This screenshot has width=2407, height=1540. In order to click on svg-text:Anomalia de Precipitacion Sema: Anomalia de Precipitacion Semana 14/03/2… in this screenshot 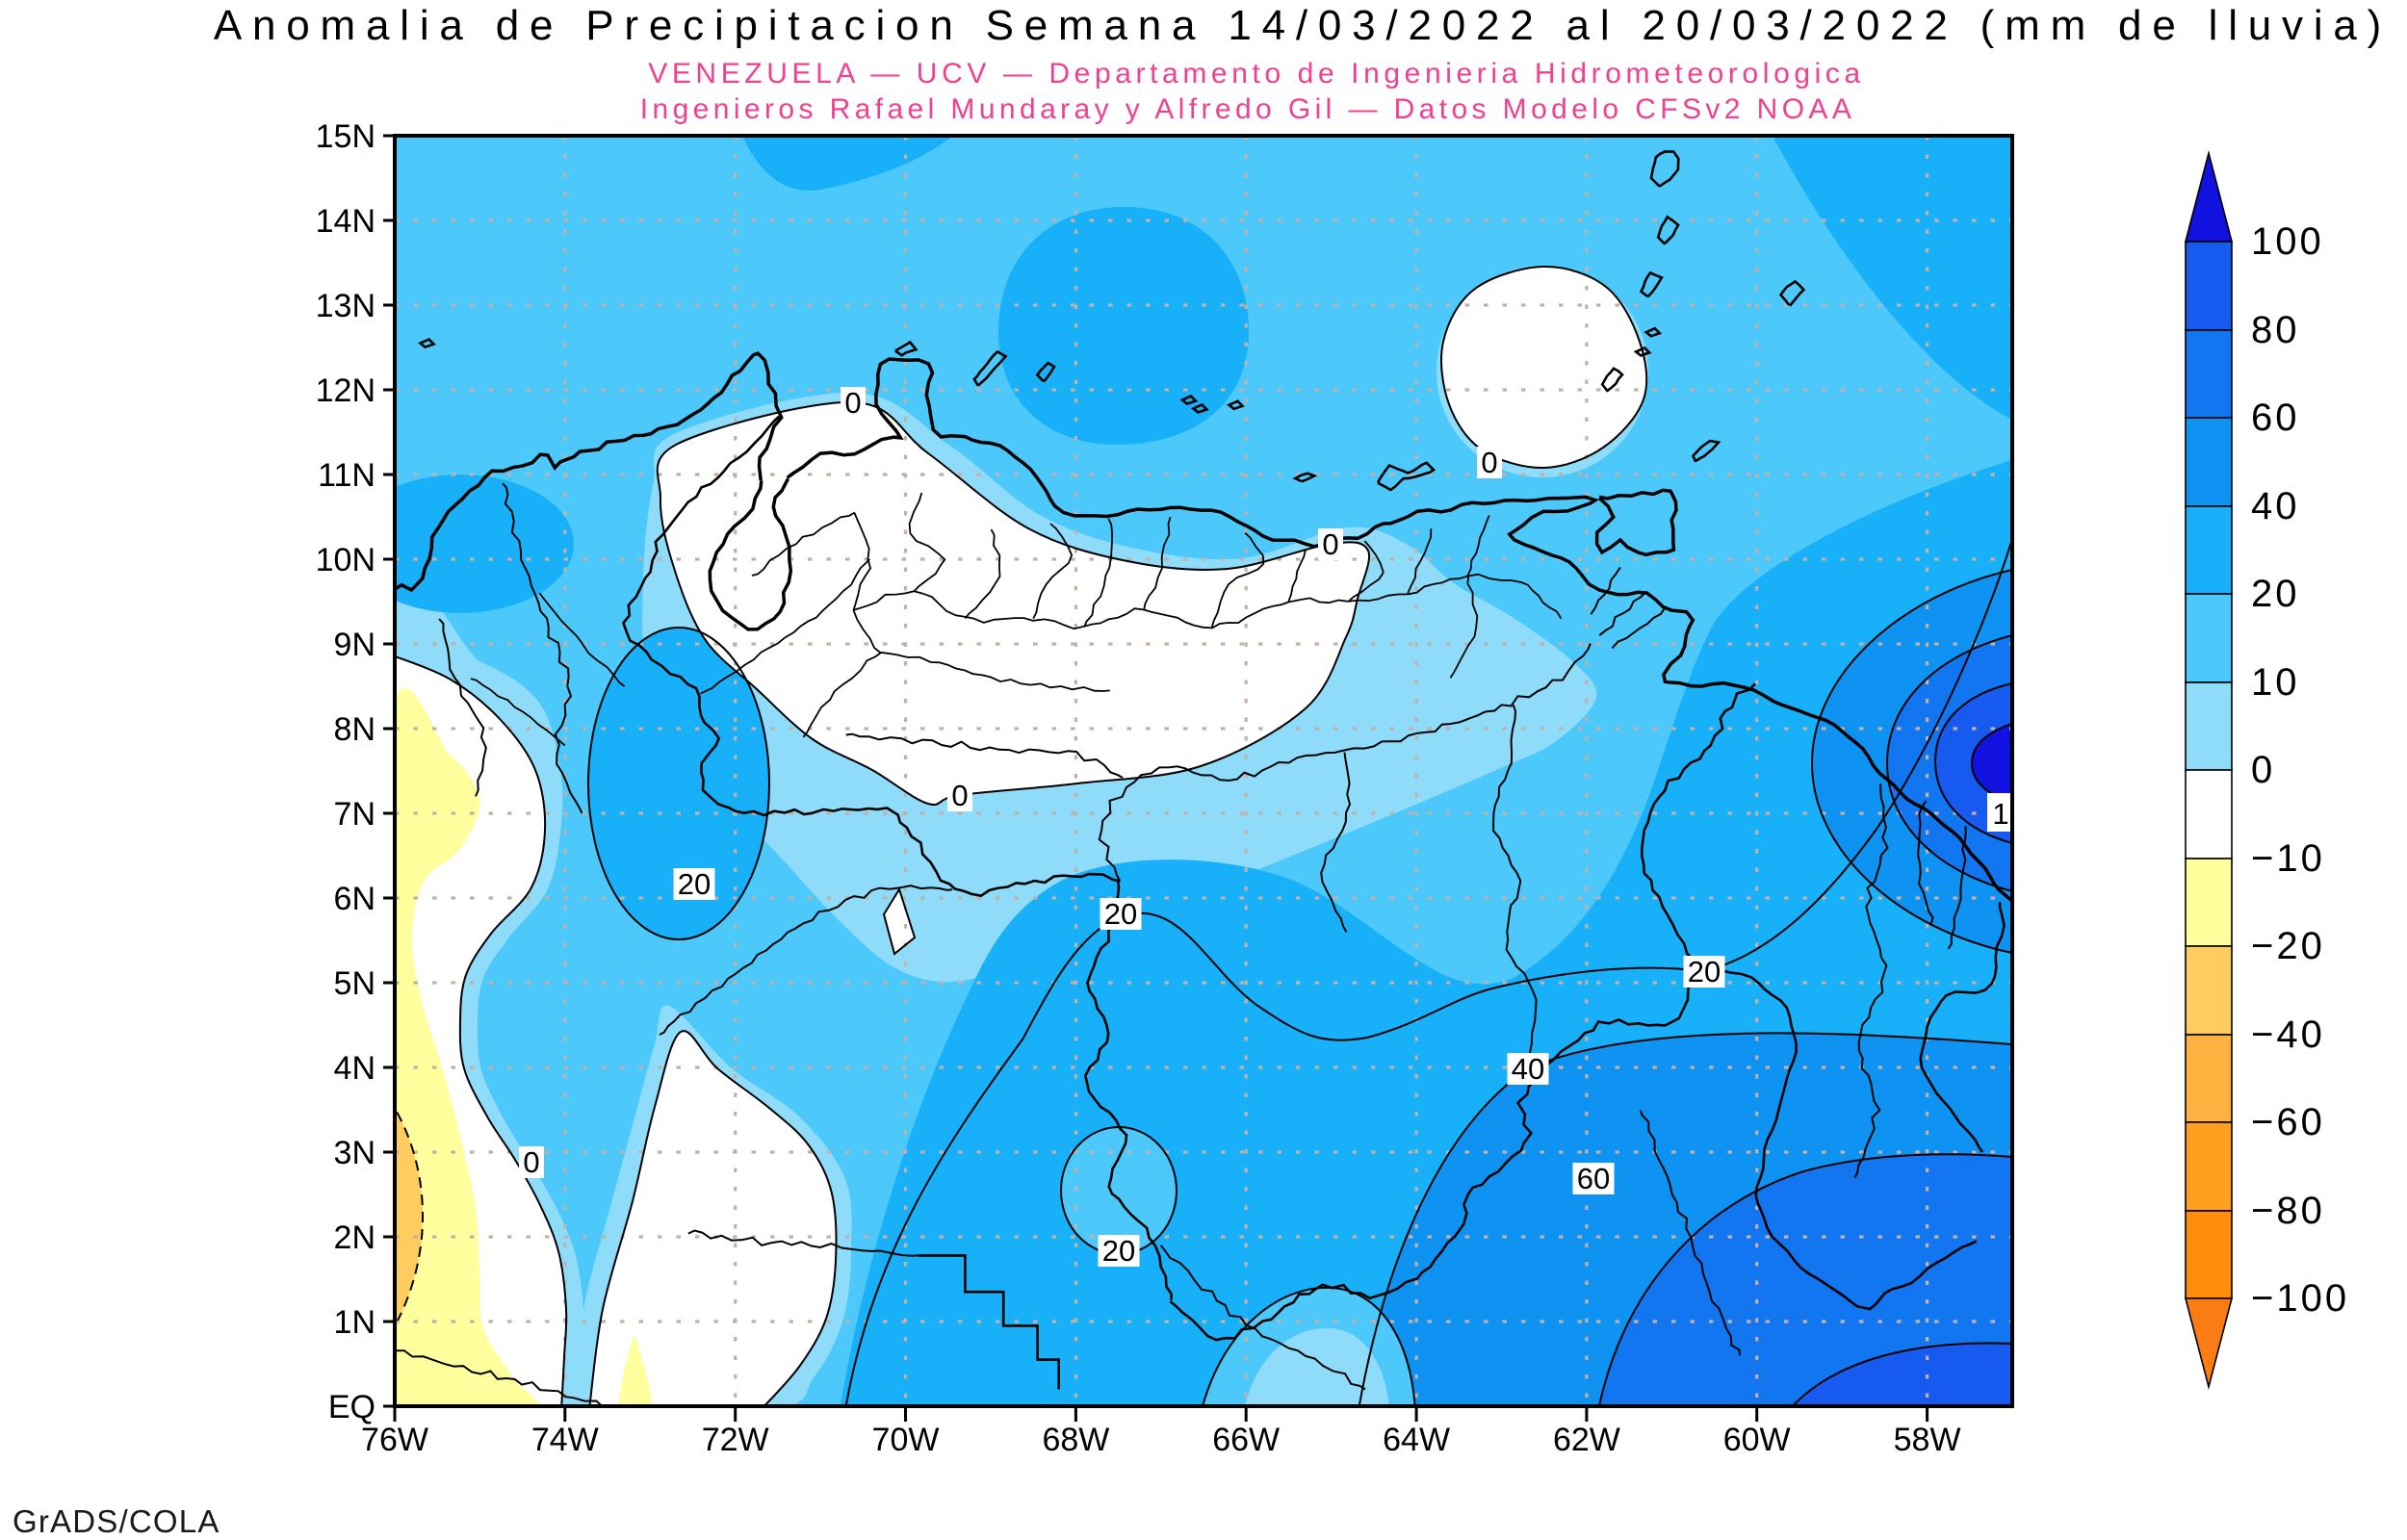, I will do `click(1303, 25)`.